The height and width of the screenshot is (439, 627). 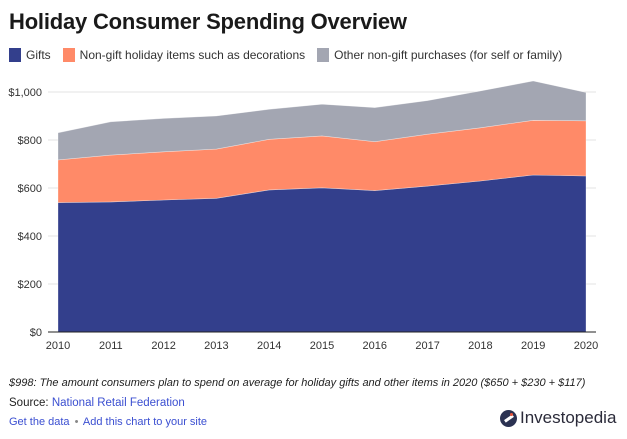 I want to click on y-tick-label: $800, so click(x=30, y=141).